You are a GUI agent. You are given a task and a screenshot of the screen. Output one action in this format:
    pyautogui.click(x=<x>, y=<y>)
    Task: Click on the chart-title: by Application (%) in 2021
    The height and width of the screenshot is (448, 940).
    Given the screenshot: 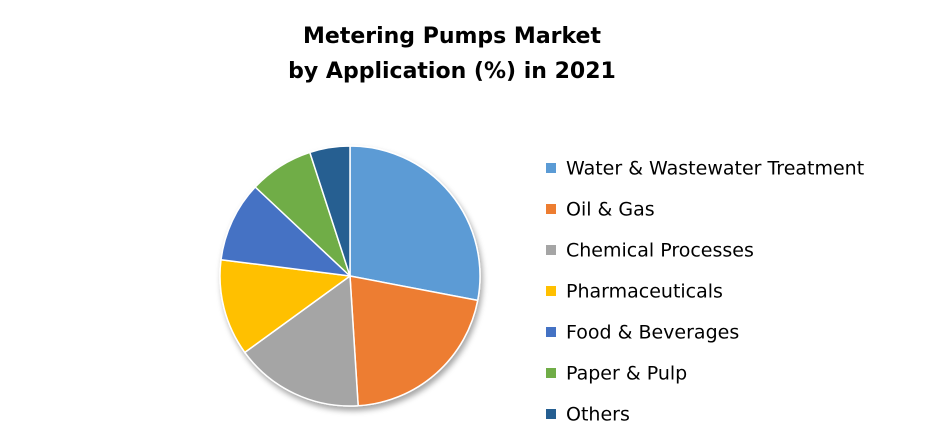 What is the action you would take?
    pyautogui.click(x=452, y=71)
    